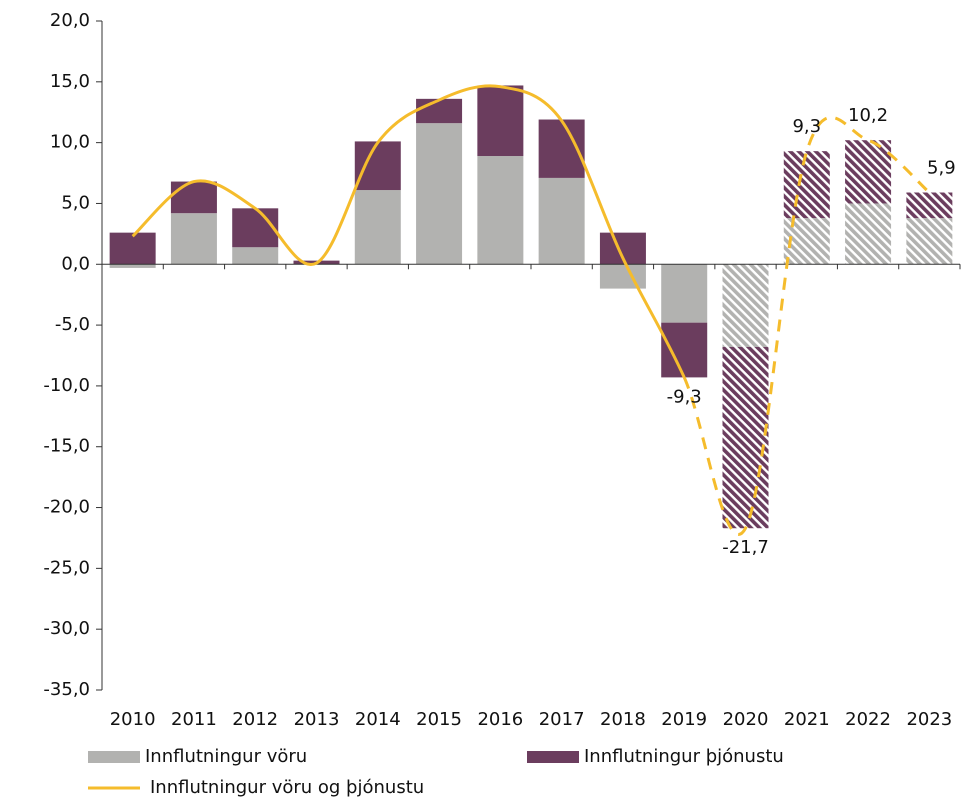 The width and height of the screenshot is (976, 806). Describe the element at coordinates (66, 628) in the screenshot. I see `y-tick-label: -30,0` at that location.